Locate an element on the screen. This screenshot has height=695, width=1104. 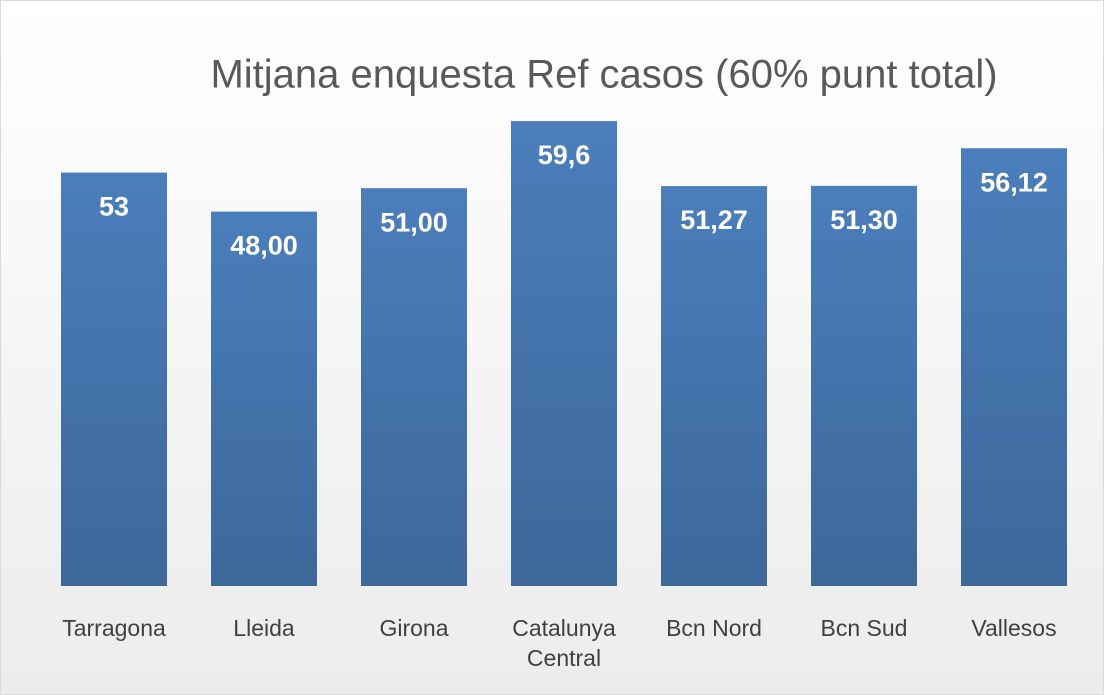
data-label: 53 is located at coordinates (114, 207).